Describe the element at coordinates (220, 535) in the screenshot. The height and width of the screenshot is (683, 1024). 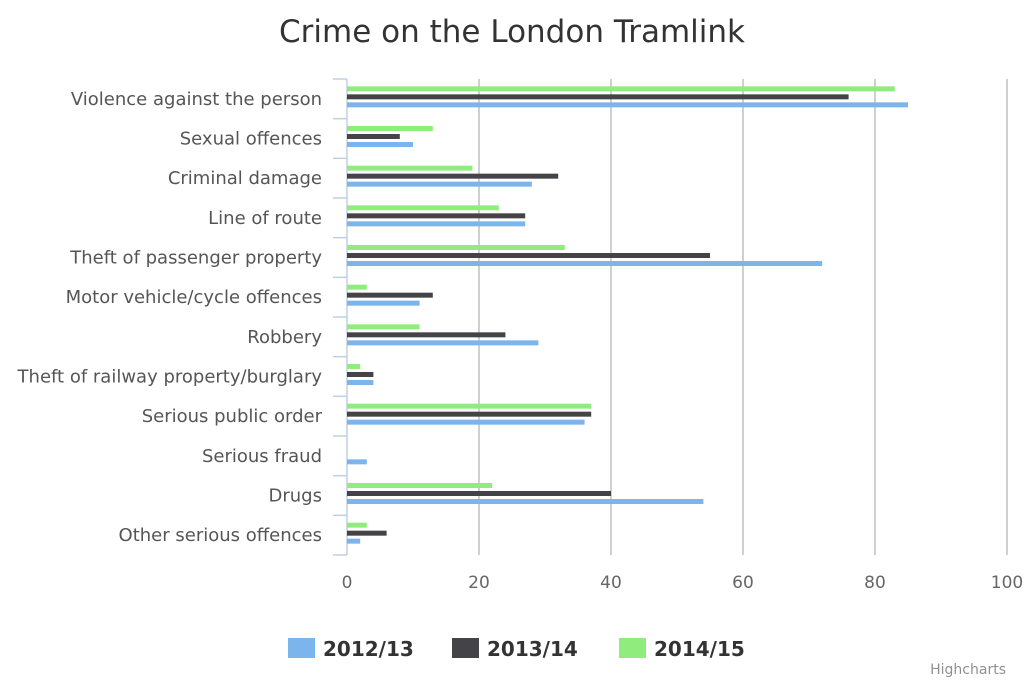
I see `category-label: Other serious offences` at that location.